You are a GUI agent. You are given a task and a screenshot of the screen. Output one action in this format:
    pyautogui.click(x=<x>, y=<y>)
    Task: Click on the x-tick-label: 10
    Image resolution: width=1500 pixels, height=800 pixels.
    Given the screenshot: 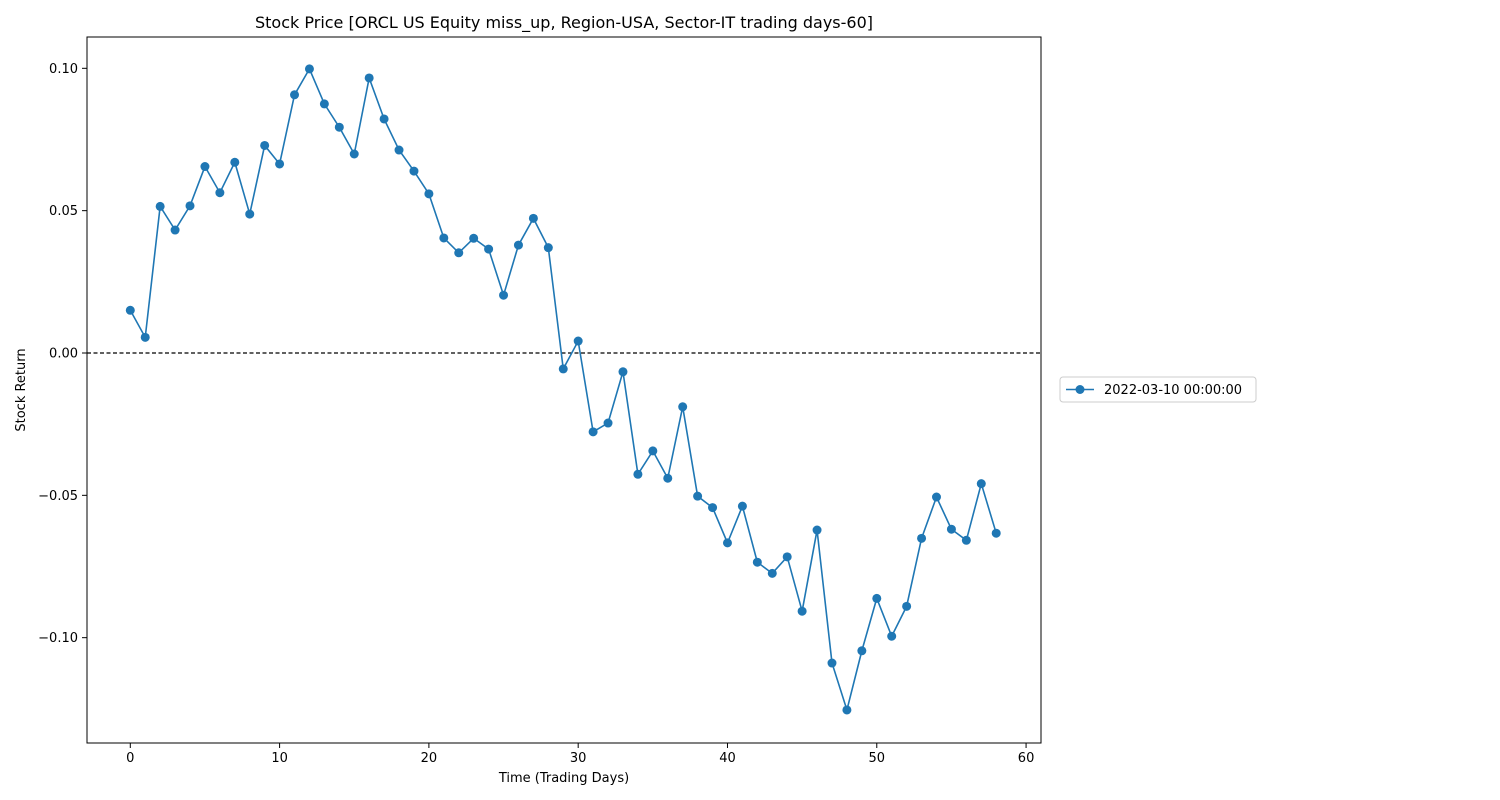 What is the action you would take?
    pyautogui.click(x=279, y=758)
    